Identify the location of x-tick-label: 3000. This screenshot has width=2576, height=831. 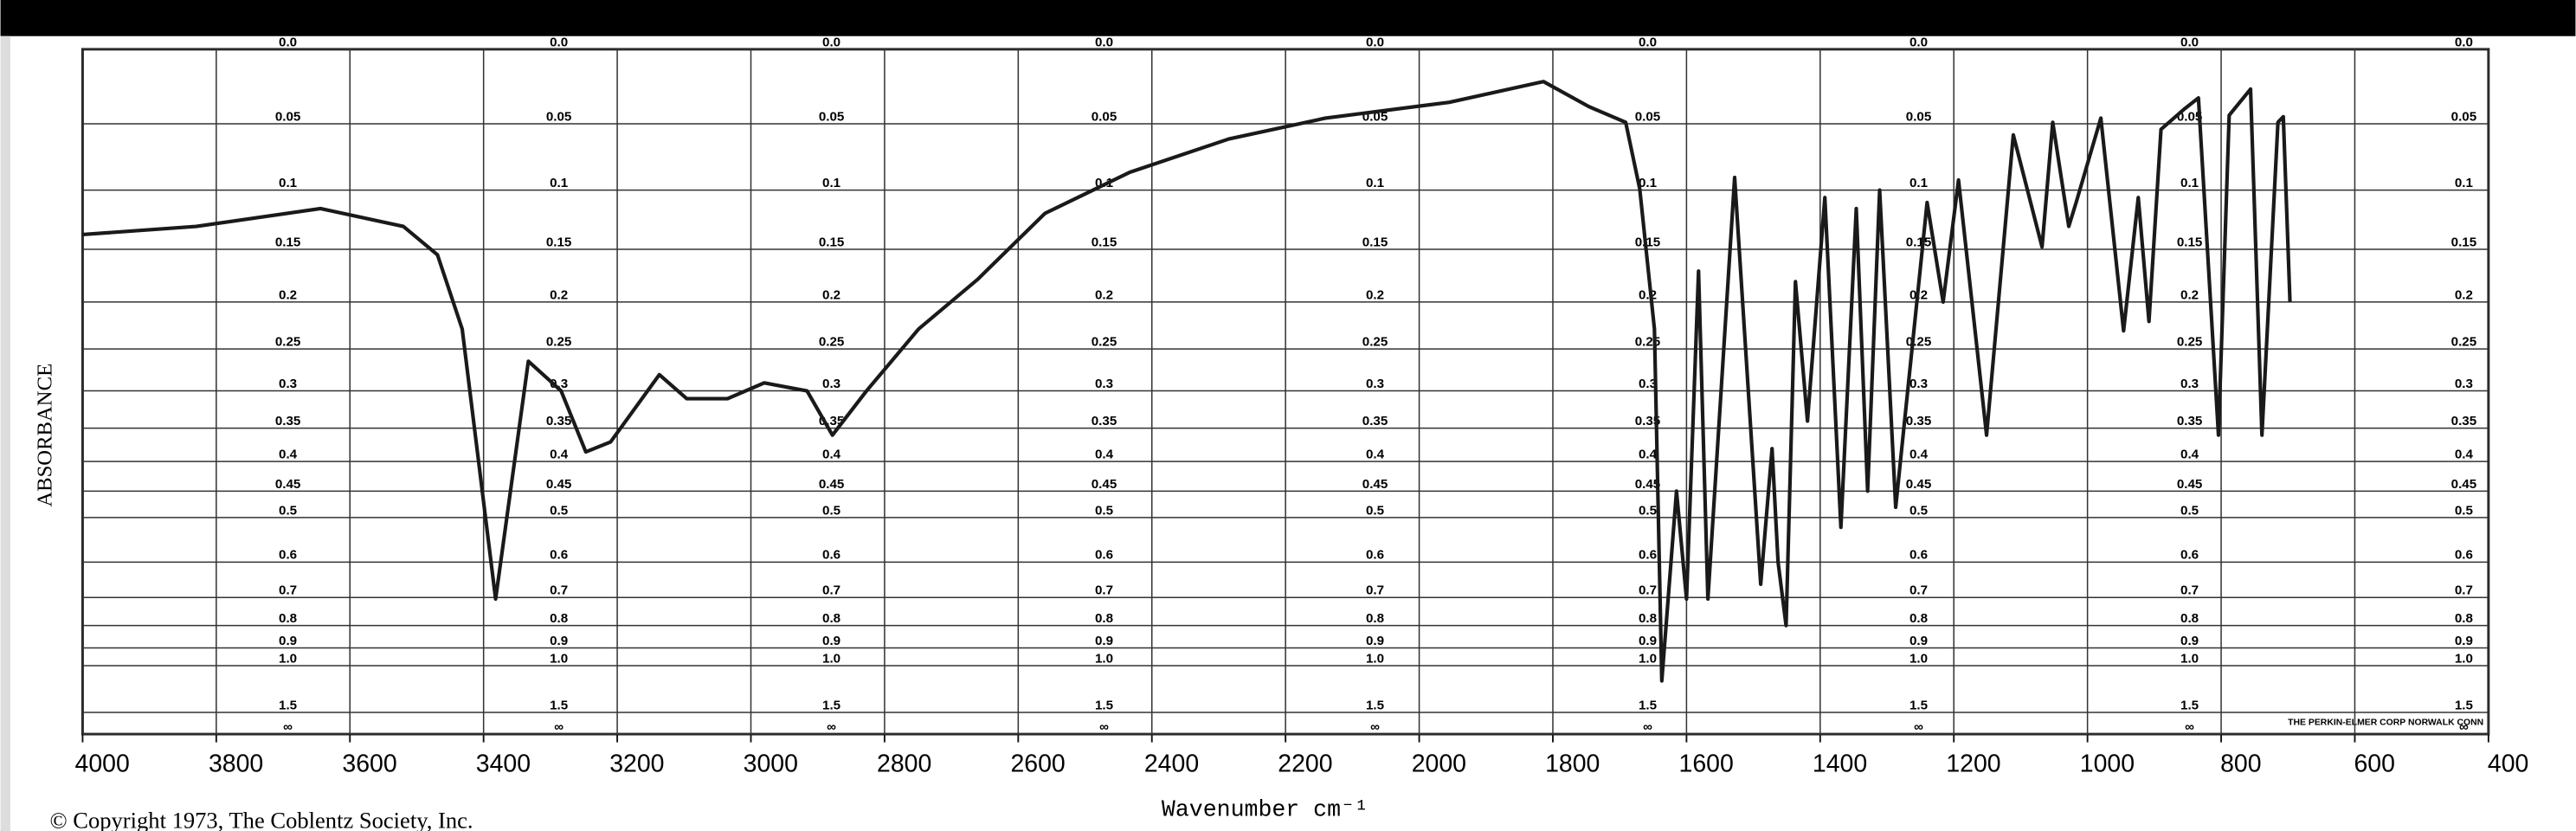
(771, 764).